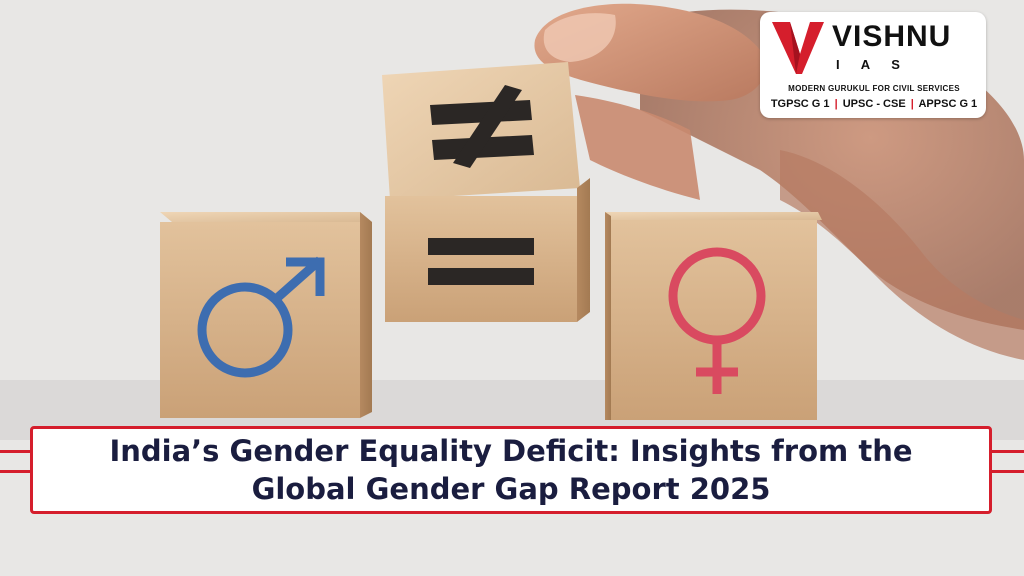 The width and height of the screenshot is (1024, 576). Describe the element at coordinates (511, 489) in the screenshot. I see `title-line-2: Global Gender Gap Report 2025` at that location.